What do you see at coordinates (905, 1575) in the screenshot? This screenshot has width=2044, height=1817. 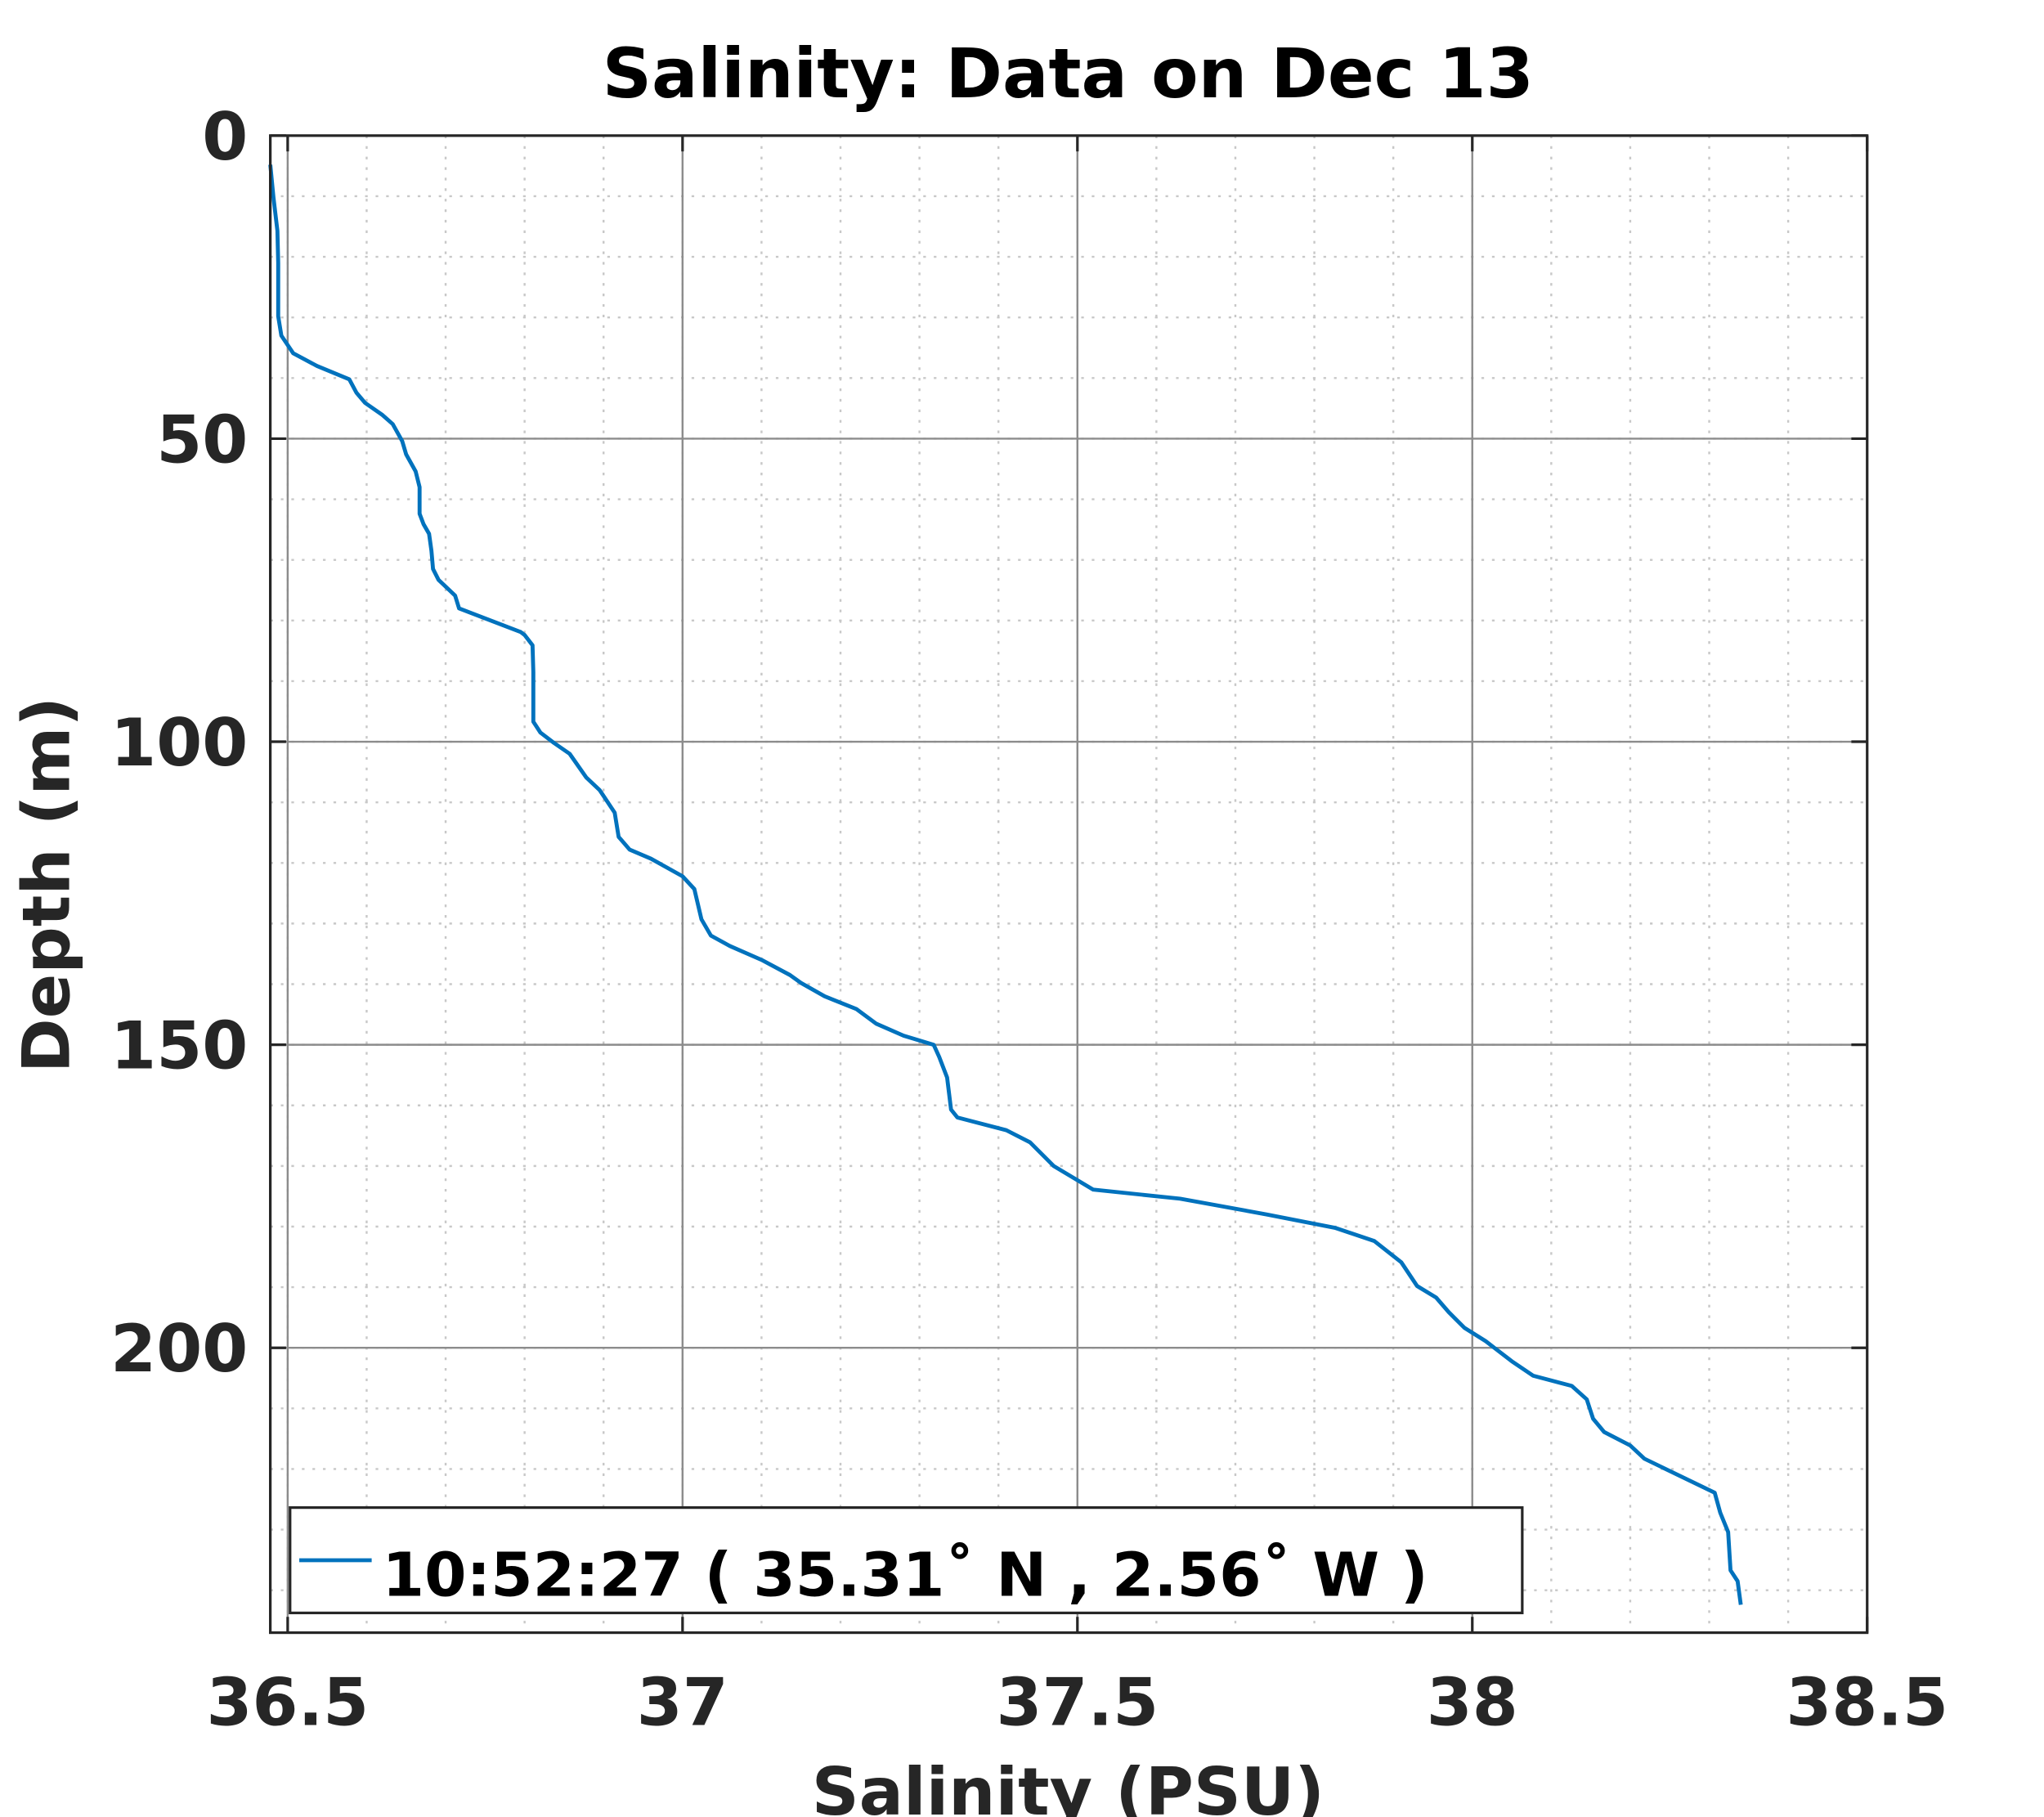 I see `legend-label: 10:52:27 ( 35.31˚ N , 2.56˚ W )` at bounding box center [905, 1575].